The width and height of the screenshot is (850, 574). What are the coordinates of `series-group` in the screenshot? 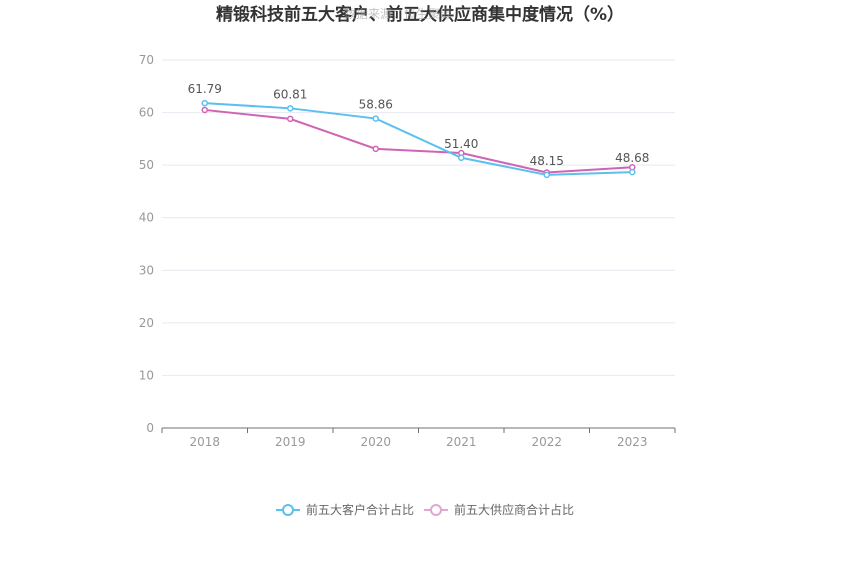 It's located at (418, 139).